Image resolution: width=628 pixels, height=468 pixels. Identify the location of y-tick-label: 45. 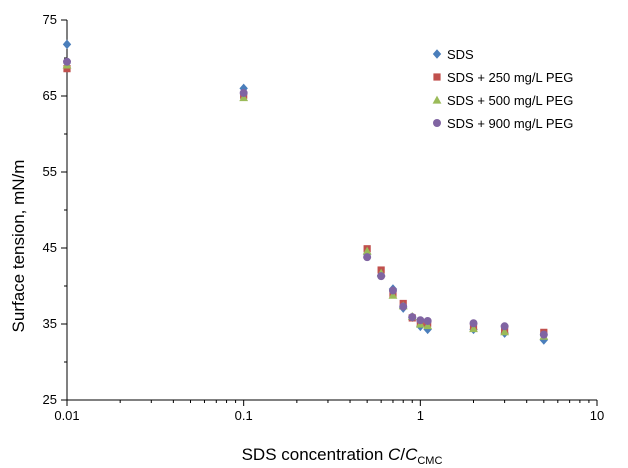
(50, 247).